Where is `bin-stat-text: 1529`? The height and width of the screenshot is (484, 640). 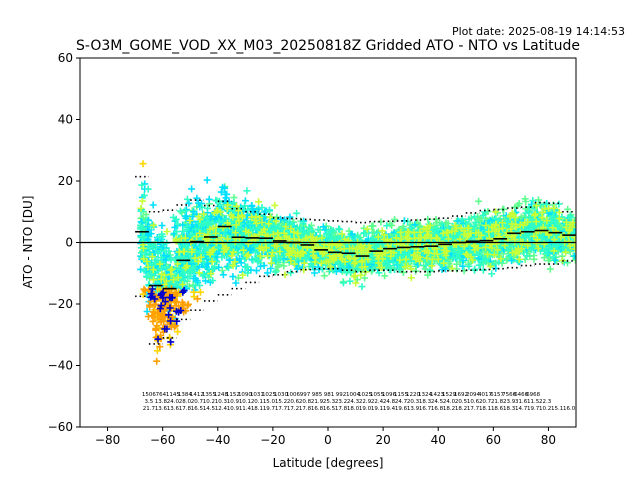
bin-stat-text: 1529 is located at coordinates (449, 395).